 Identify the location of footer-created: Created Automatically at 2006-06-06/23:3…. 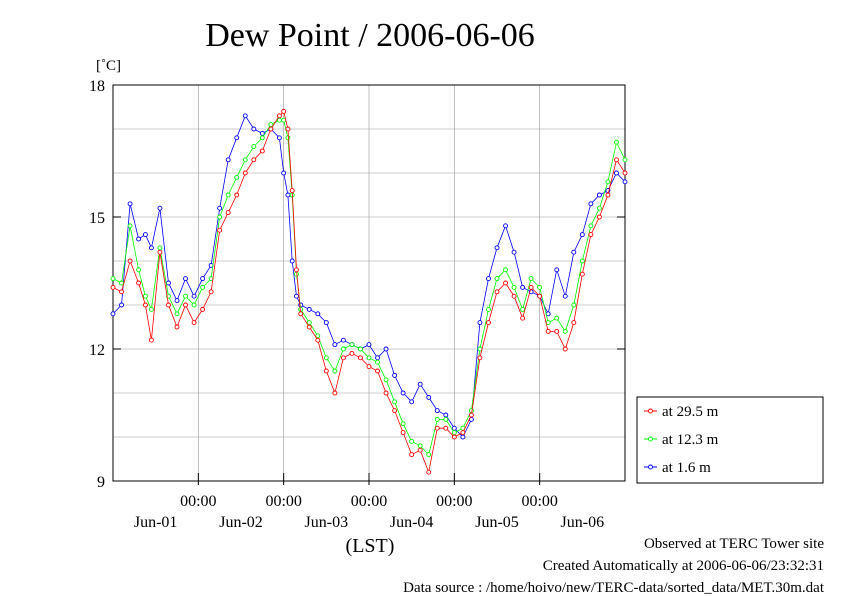
(683, 566).